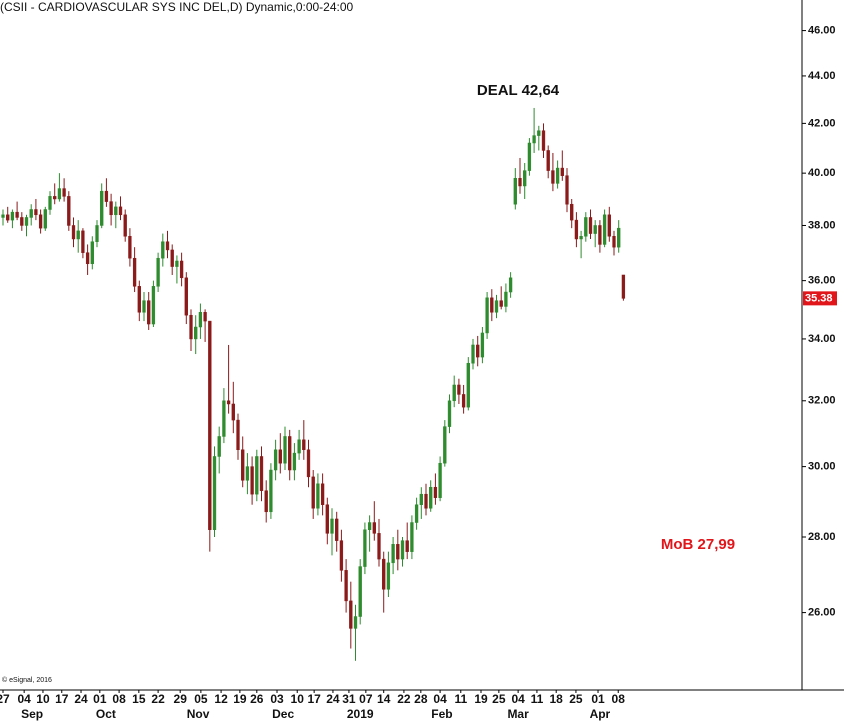 This screenshot has height=721, width=844. I want to click on month-label: 2019, so click(360, 714).